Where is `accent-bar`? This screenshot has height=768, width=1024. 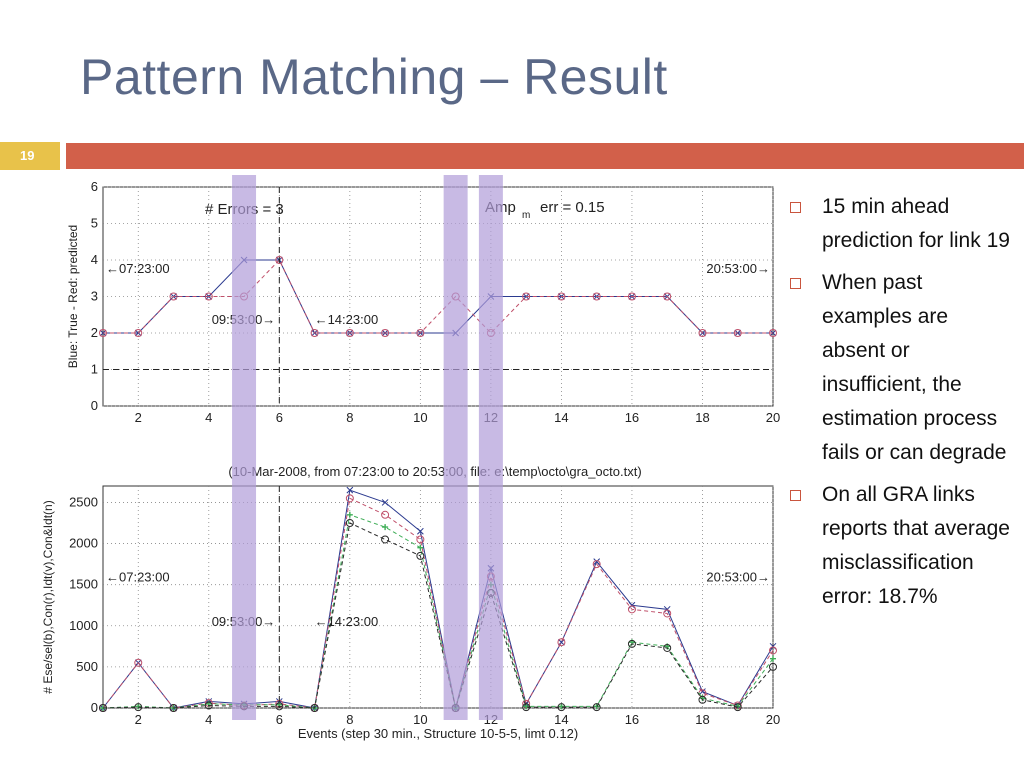 accent-bar is located at coordinates (545, 156).